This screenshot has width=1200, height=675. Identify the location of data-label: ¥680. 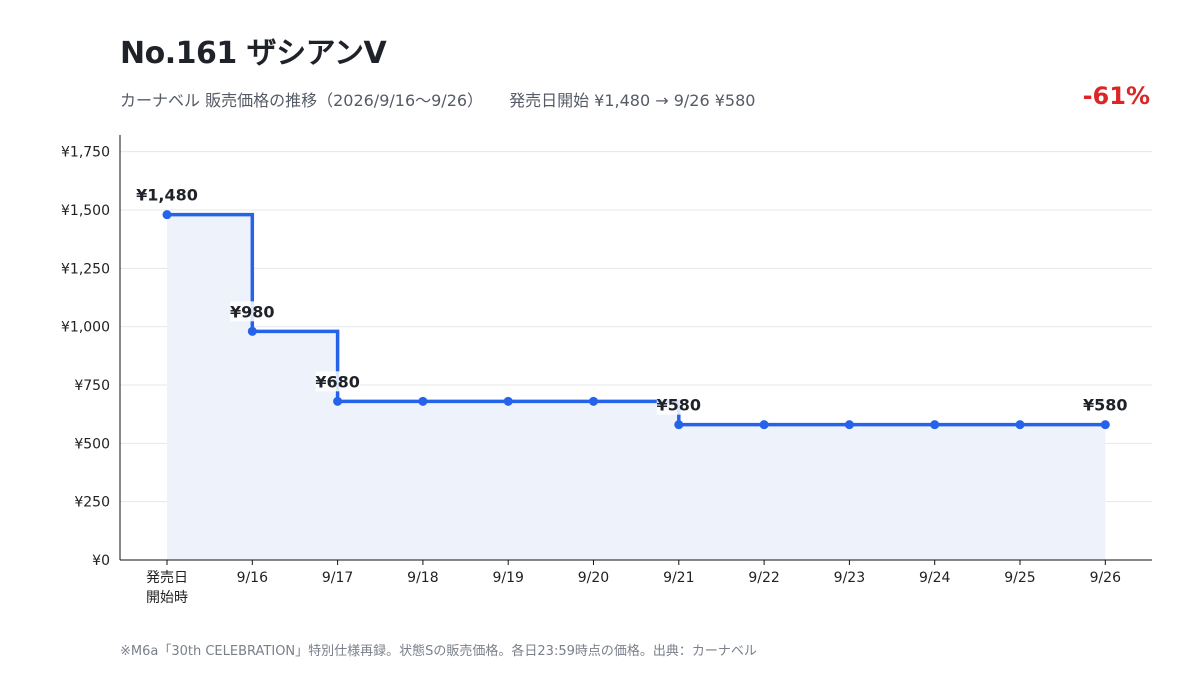
(337, 381).